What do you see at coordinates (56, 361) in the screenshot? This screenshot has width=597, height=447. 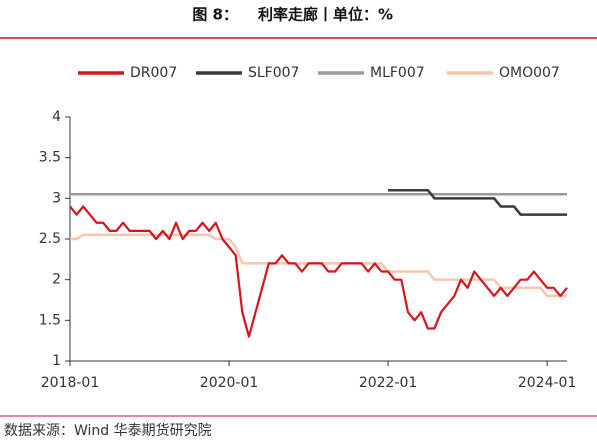 I see `y-tick-label: 1` at bounding box center [56, 361].